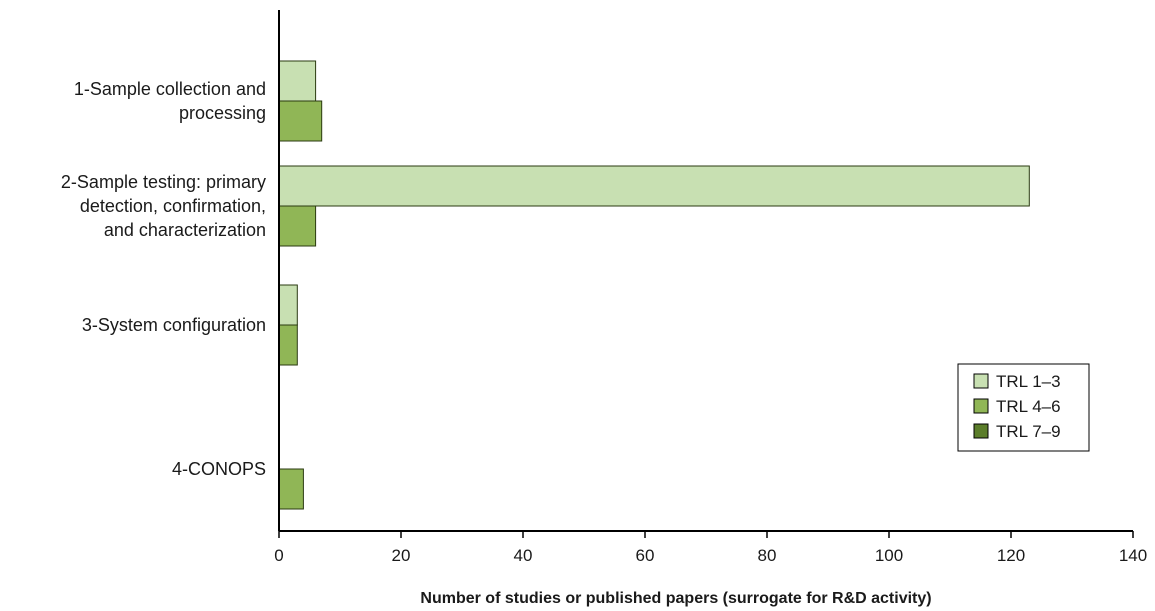  What do you see at coordinates (401, 555) in the screenshot?
I see `x-tick-label-1: 20` at bounding box center [401, 555].